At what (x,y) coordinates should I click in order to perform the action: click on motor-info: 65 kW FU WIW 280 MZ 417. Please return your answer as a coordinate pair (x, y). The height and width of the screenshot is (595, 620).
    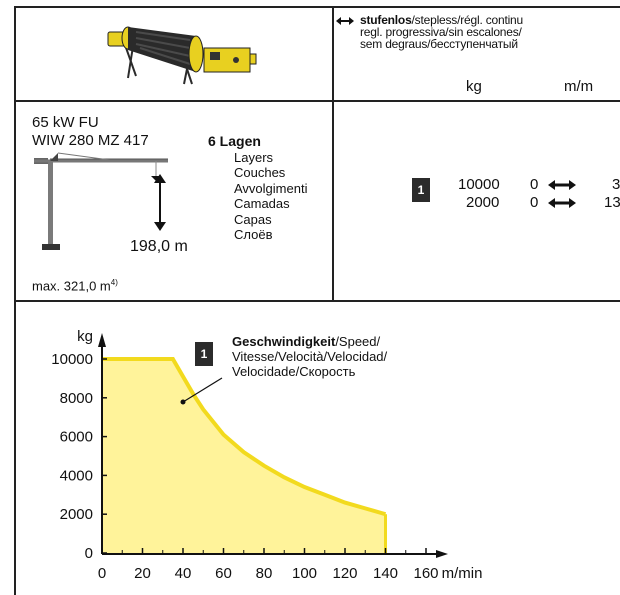
    Looking at the image, I should click on (90, 132).